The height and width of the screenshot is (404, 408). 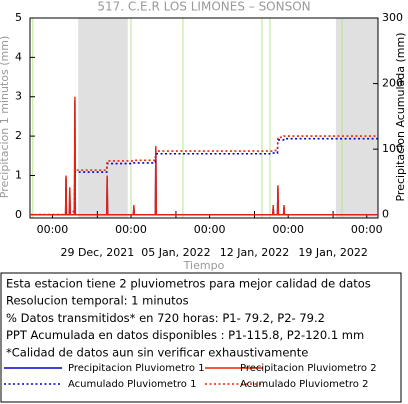 I want to click on y2-tick-label: 200, so click(x=392, y=83).